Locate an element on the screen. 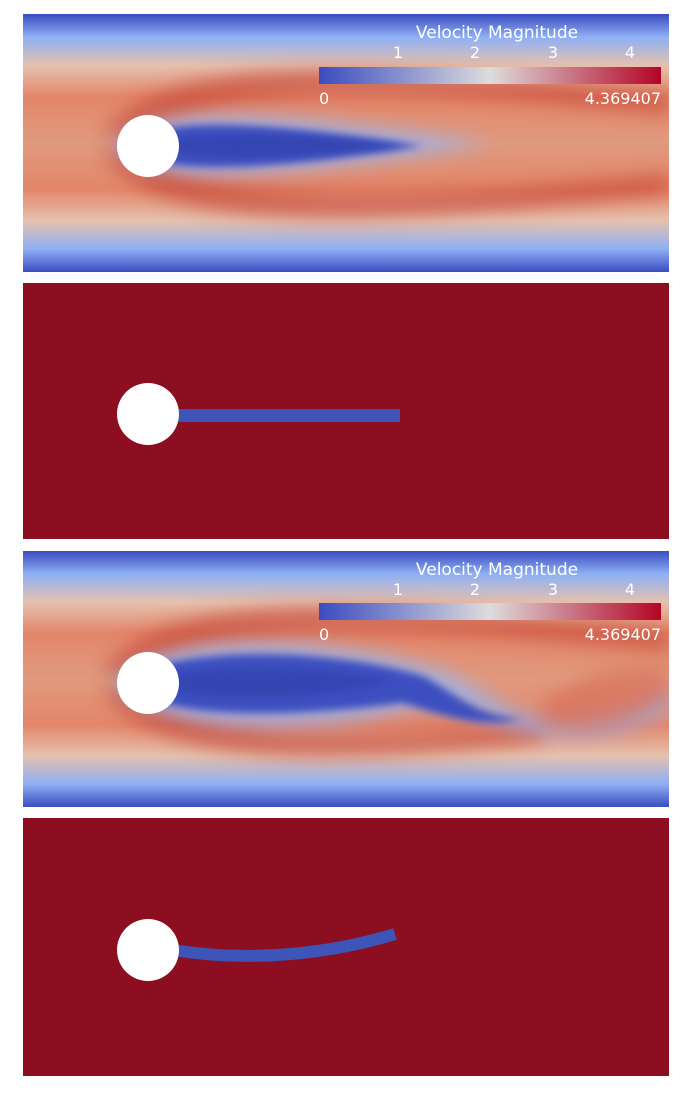 The image size is (685, 1100). colorbar-1: Velocity Magnitude 1 2 3 4 0 4.369407 is located at coordinates (490, 65).